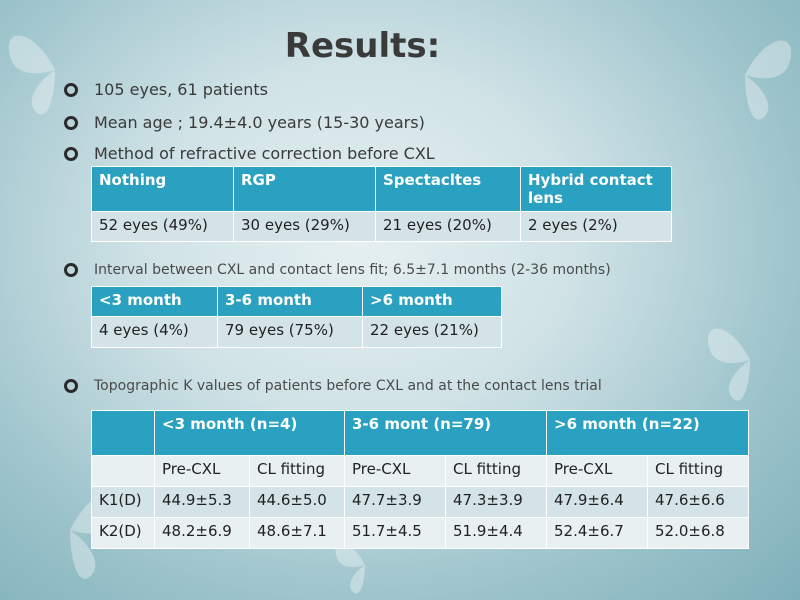 The width and height of the screenshot is (800, 600). I want to click on table-header-cell: <3 month, so click(154, 301).